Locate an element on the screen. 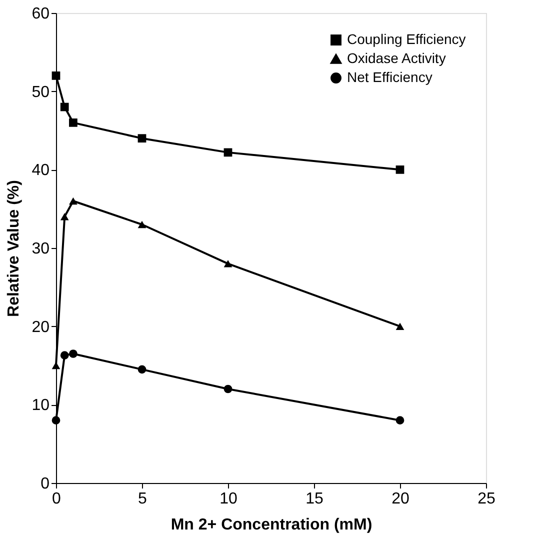  legend-label: Net Efficiency is located at coordinates (389, 77).